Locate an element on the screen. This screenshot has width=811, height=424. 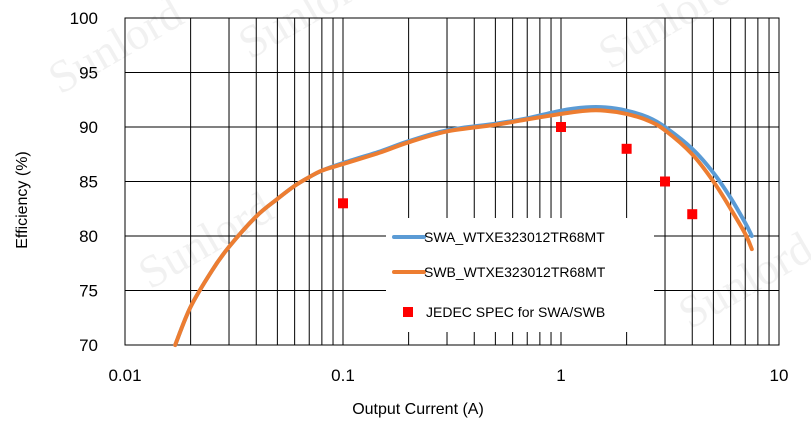
legend-background is located at coordinates (520, 275).